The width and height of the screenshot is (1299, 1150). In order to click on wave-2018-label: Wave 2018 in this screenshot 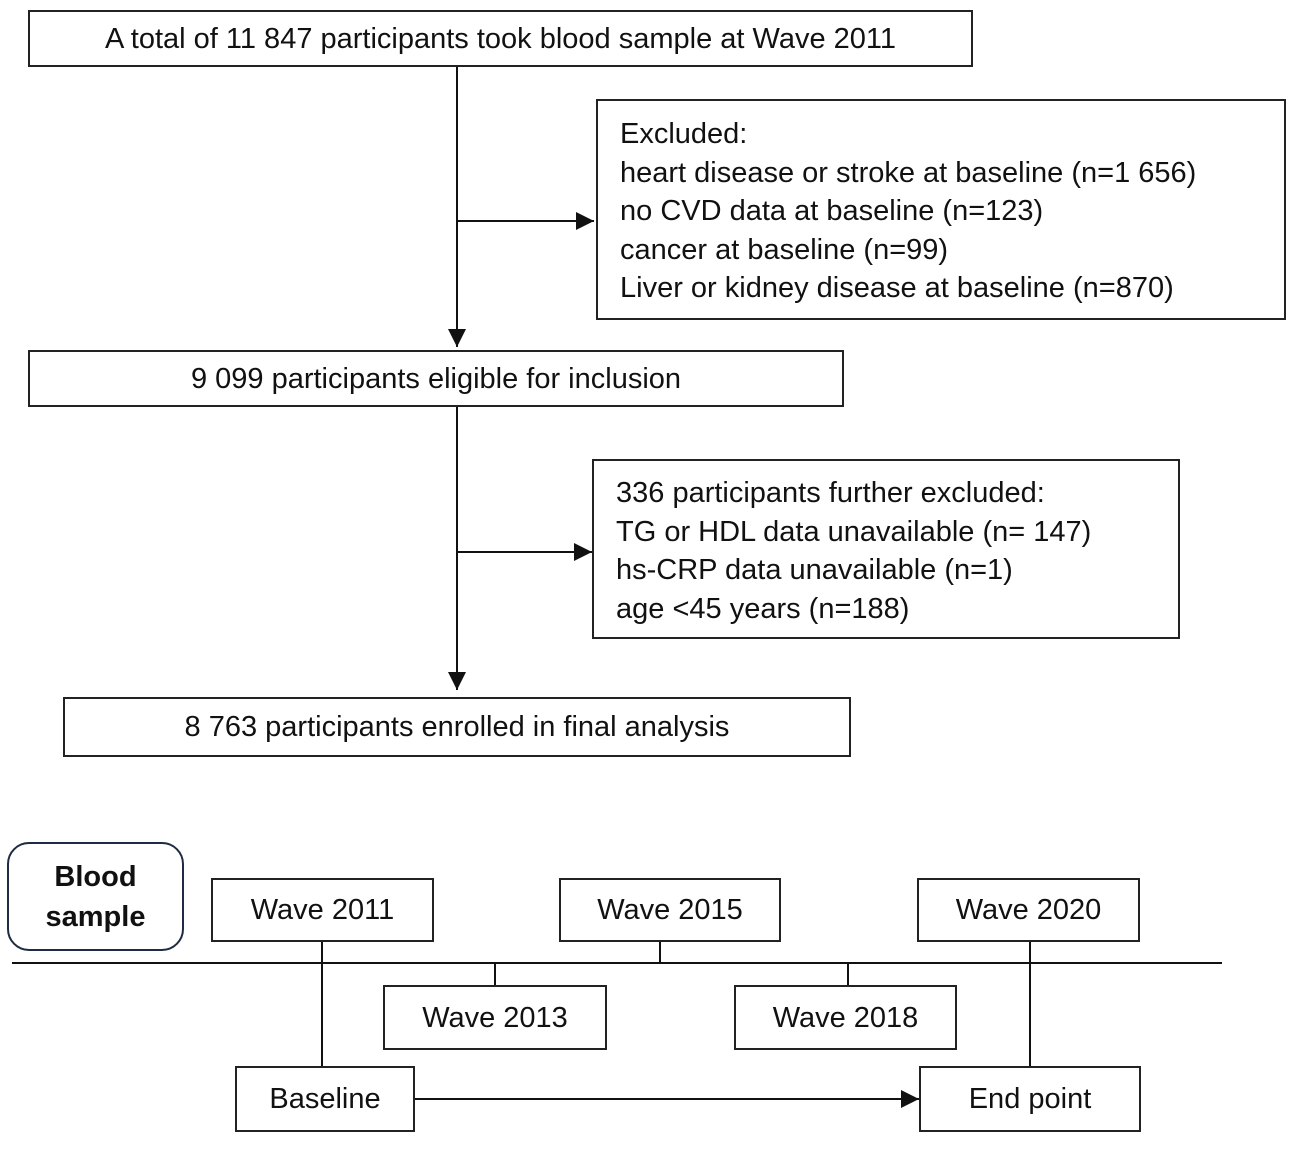, I will do `click(845, 1017)`.